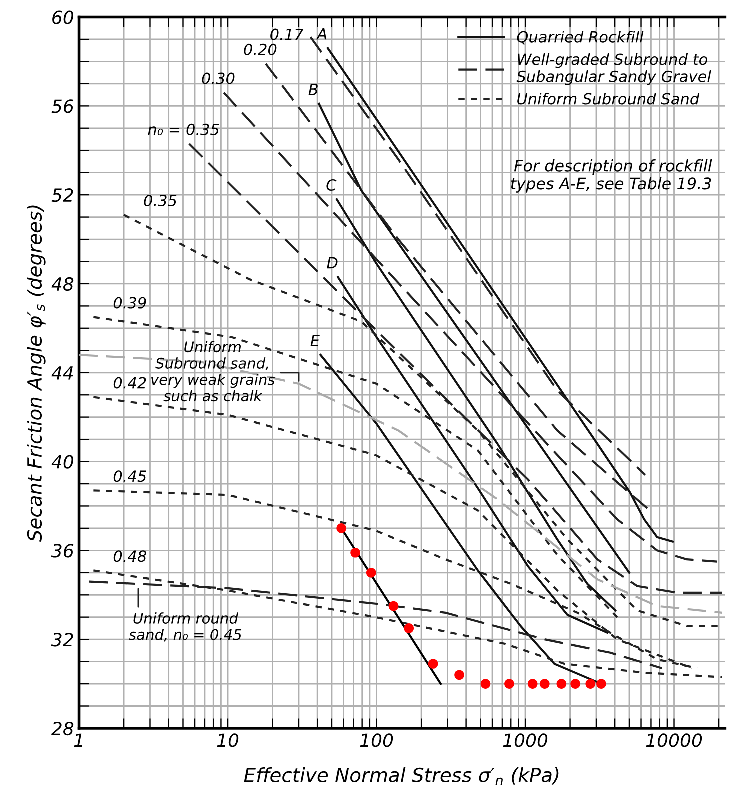 This screenshot has height=785, width=734. I want to click on annotation: 0.17, so click(287, 34).